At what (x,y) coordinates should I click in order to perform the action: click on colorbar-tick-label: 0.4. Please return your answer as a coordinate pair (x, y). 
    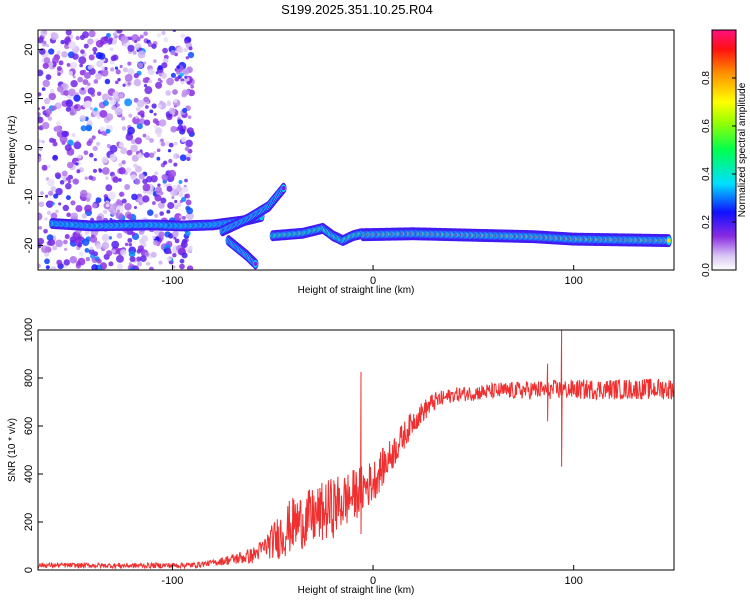
    Looking at the image, I should click on (706, 174).